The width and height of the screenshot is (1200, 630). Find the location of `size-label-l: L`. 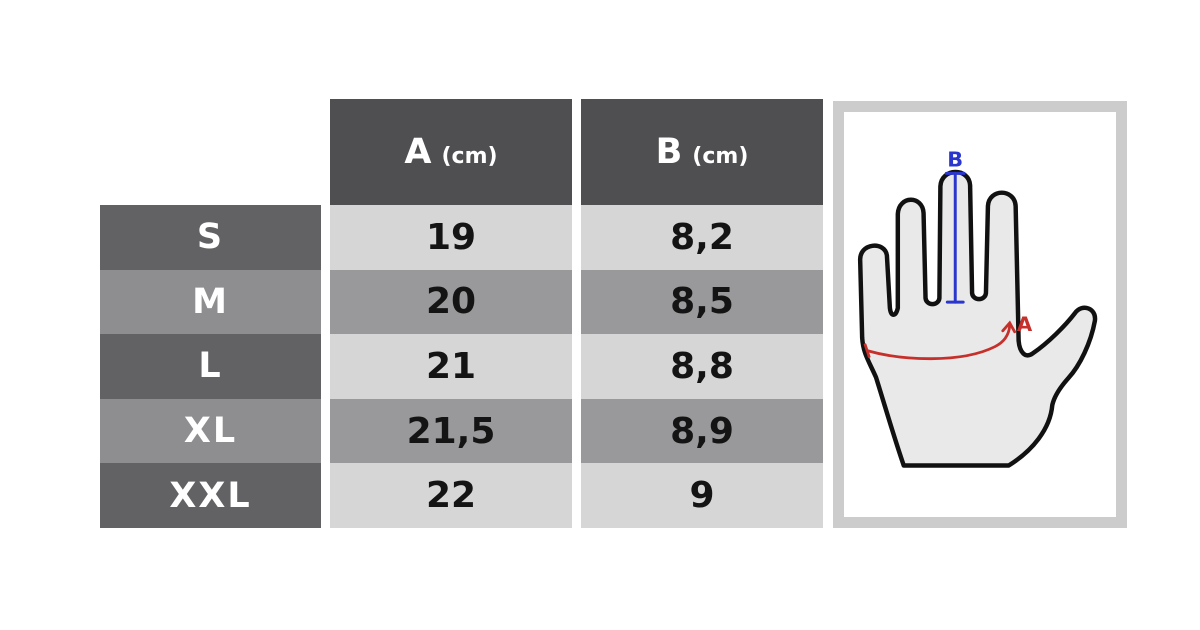

size-label-l: L is located at coordinates (210, 366).